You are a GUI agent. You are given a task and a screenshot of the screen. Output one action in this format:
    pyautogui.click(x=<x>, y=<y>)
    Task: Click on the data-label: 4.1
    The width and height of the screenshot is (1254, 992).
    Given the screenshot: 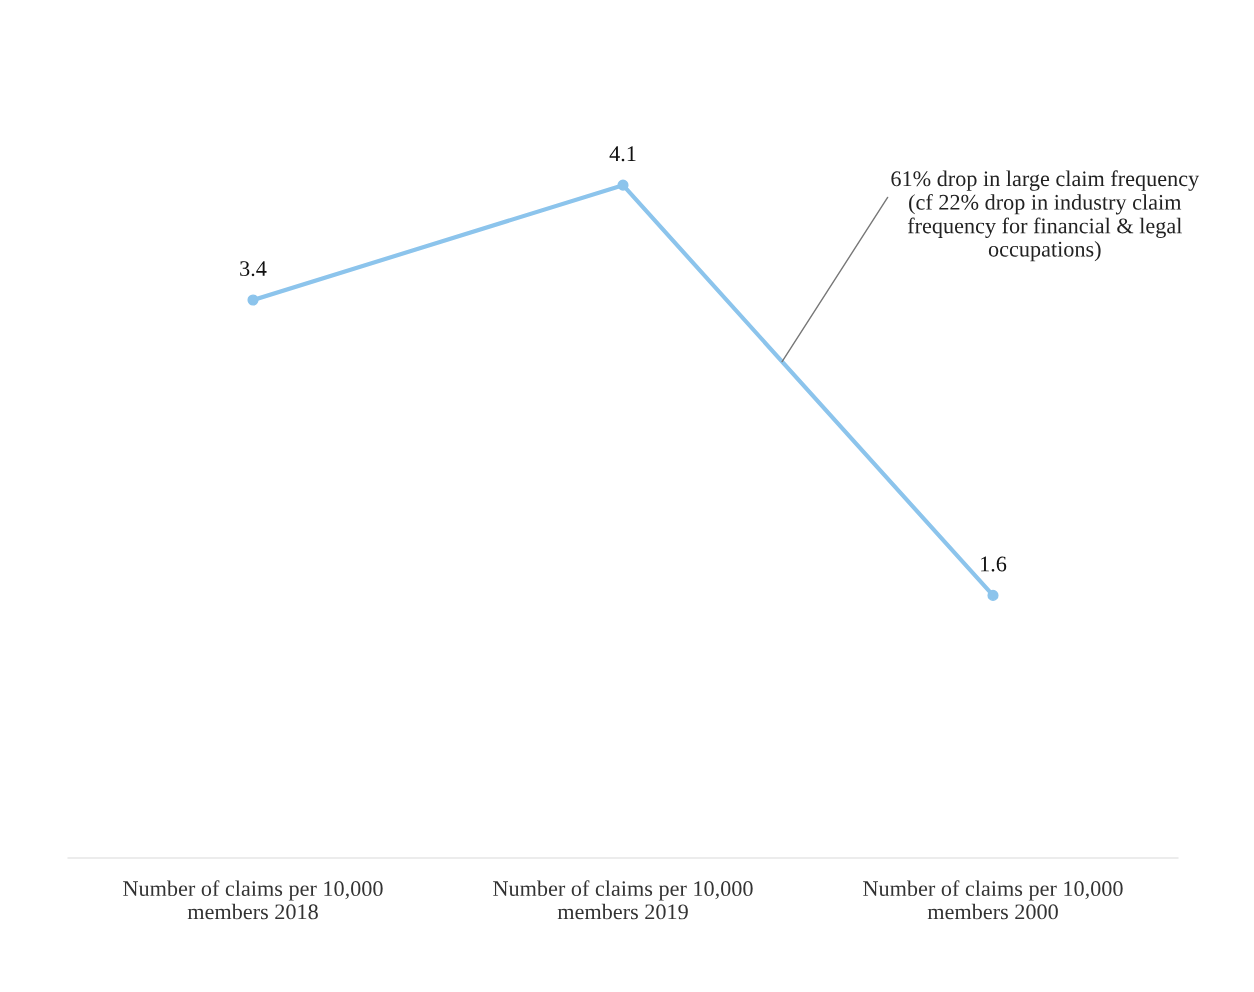 What is the action you would take?
    pyautogui.click(x=622, y=154)
    